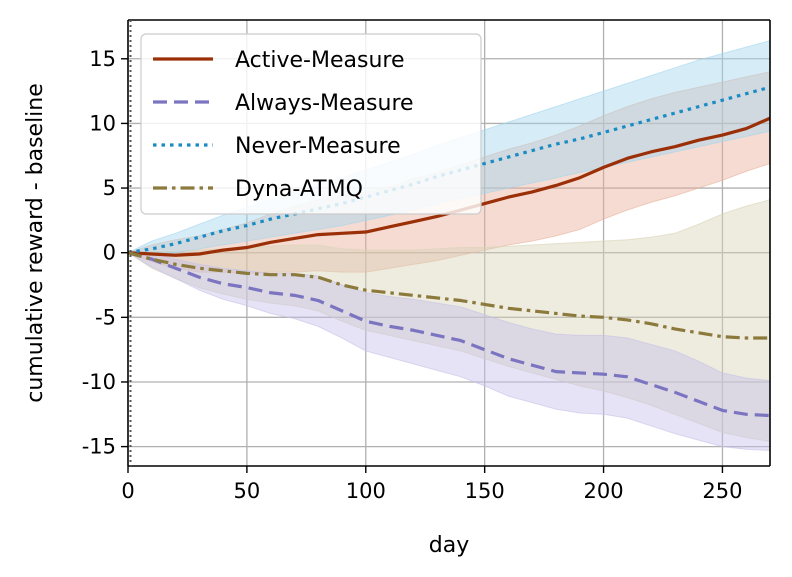 This screenshot has height=577, width=792. What do you see at coordinates (35, 243) in the screenshot?
I see `y-axis-label: cumulative reward - baseline` at bounding box center [35, 243].